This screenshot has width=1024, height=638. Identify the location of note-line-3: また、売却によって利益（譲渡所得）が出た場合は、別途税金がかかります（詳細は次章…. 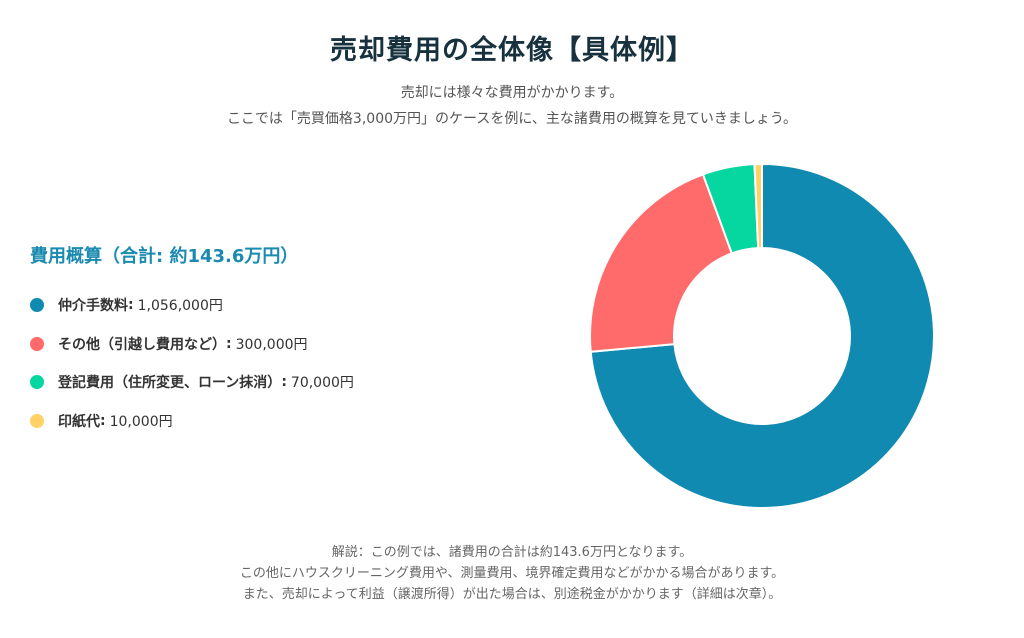
(512, 594).